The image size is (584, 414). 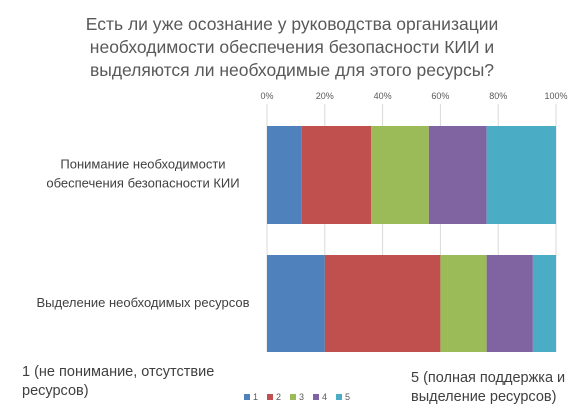 I want to click on scale-note-low-line-2: ресурсов), so click(x=55, y=391).